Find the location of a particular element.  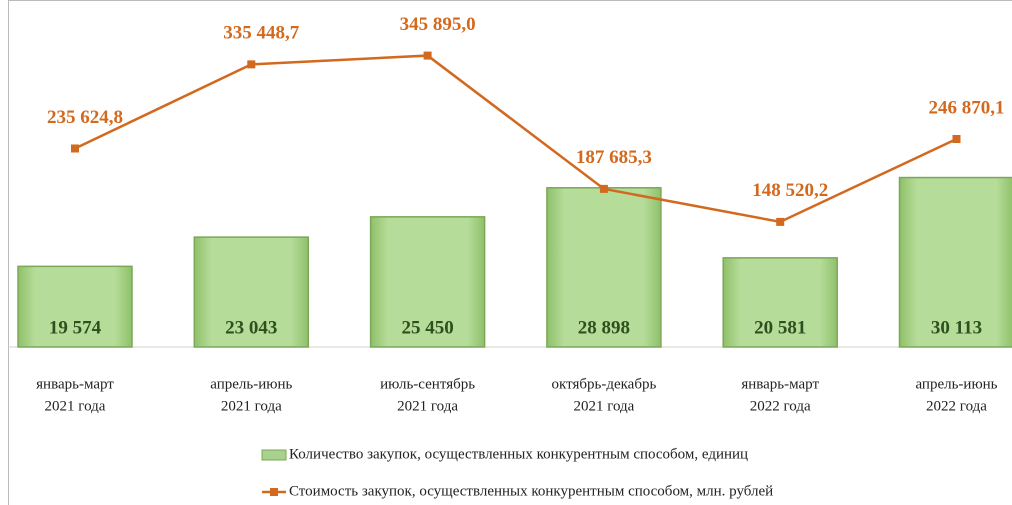

data-label: 30 113 is located at coordinates (956, 327).